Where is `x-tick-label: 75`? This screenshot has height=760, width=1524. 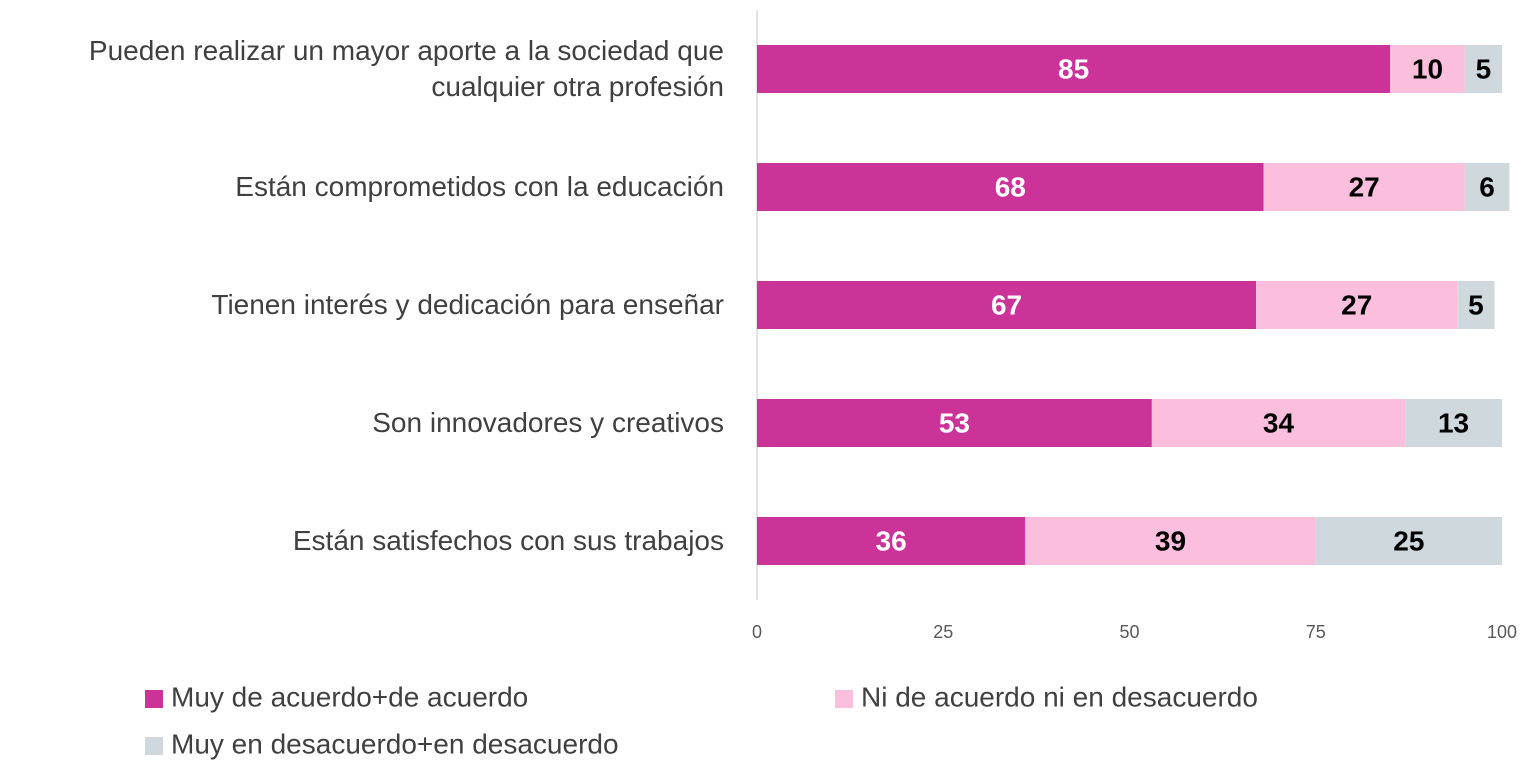
x-tick-label: 75 is located at coordinates (1316, 632).